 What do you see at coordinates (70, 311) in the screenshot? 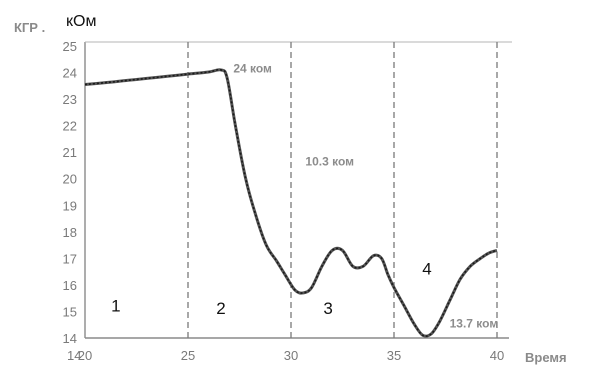
I see `y-tick-label: 15` at bounding box center [70, 311].